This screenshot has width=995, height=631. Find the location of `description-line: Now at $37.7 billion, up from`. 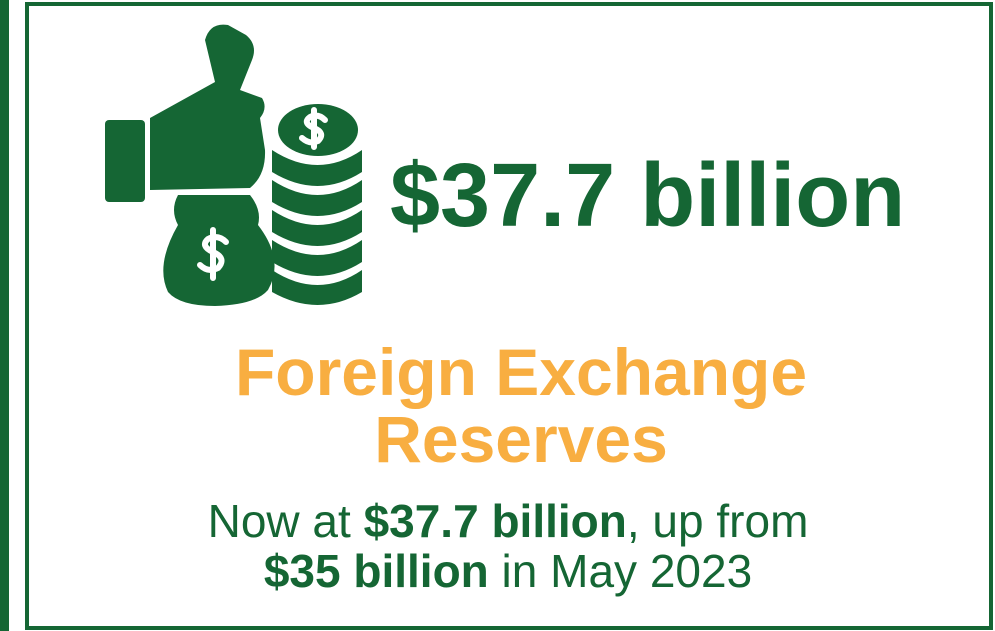

description-line: Now at $37.7 billion, up from is located at coordinates (508, 521).